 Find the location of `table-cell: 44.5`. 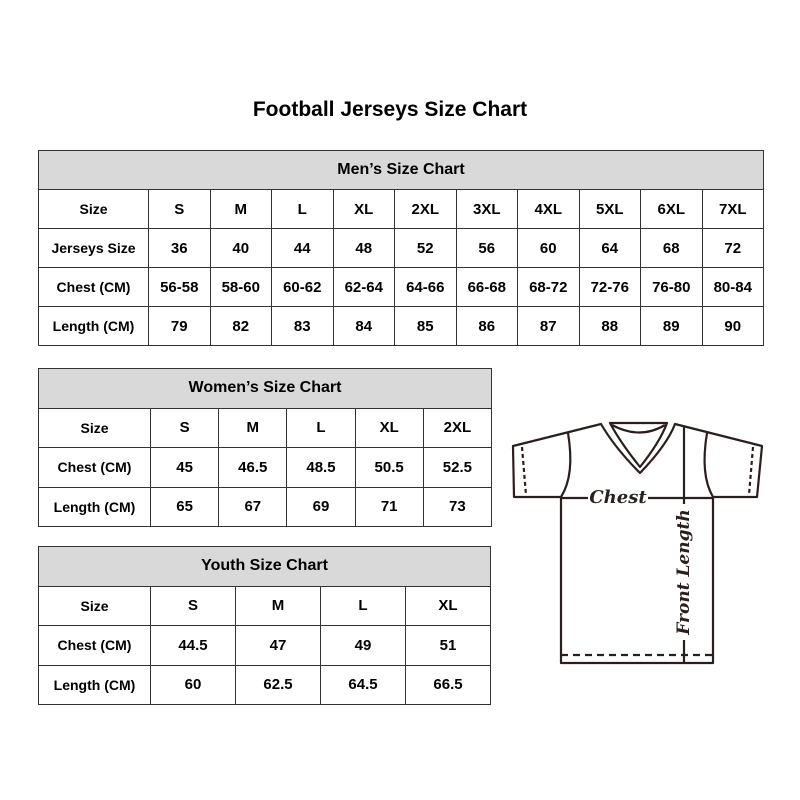

table-cell: 44.5 is located at coordinates (193, 645).